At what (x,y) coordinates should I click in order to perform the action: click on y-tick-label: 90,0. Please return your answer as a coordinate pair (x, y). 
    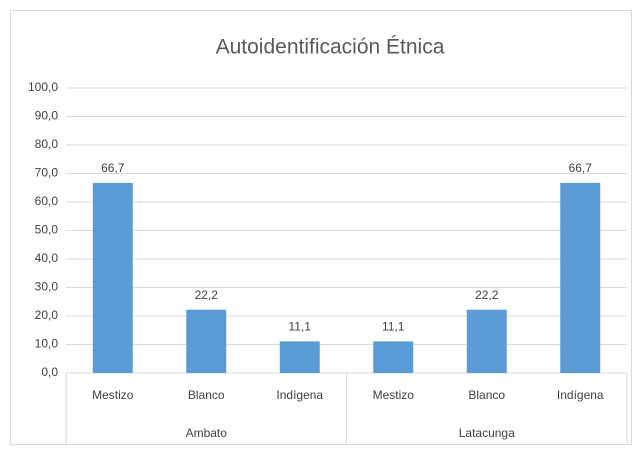
    Looking at the image, I should click on (47, 116).